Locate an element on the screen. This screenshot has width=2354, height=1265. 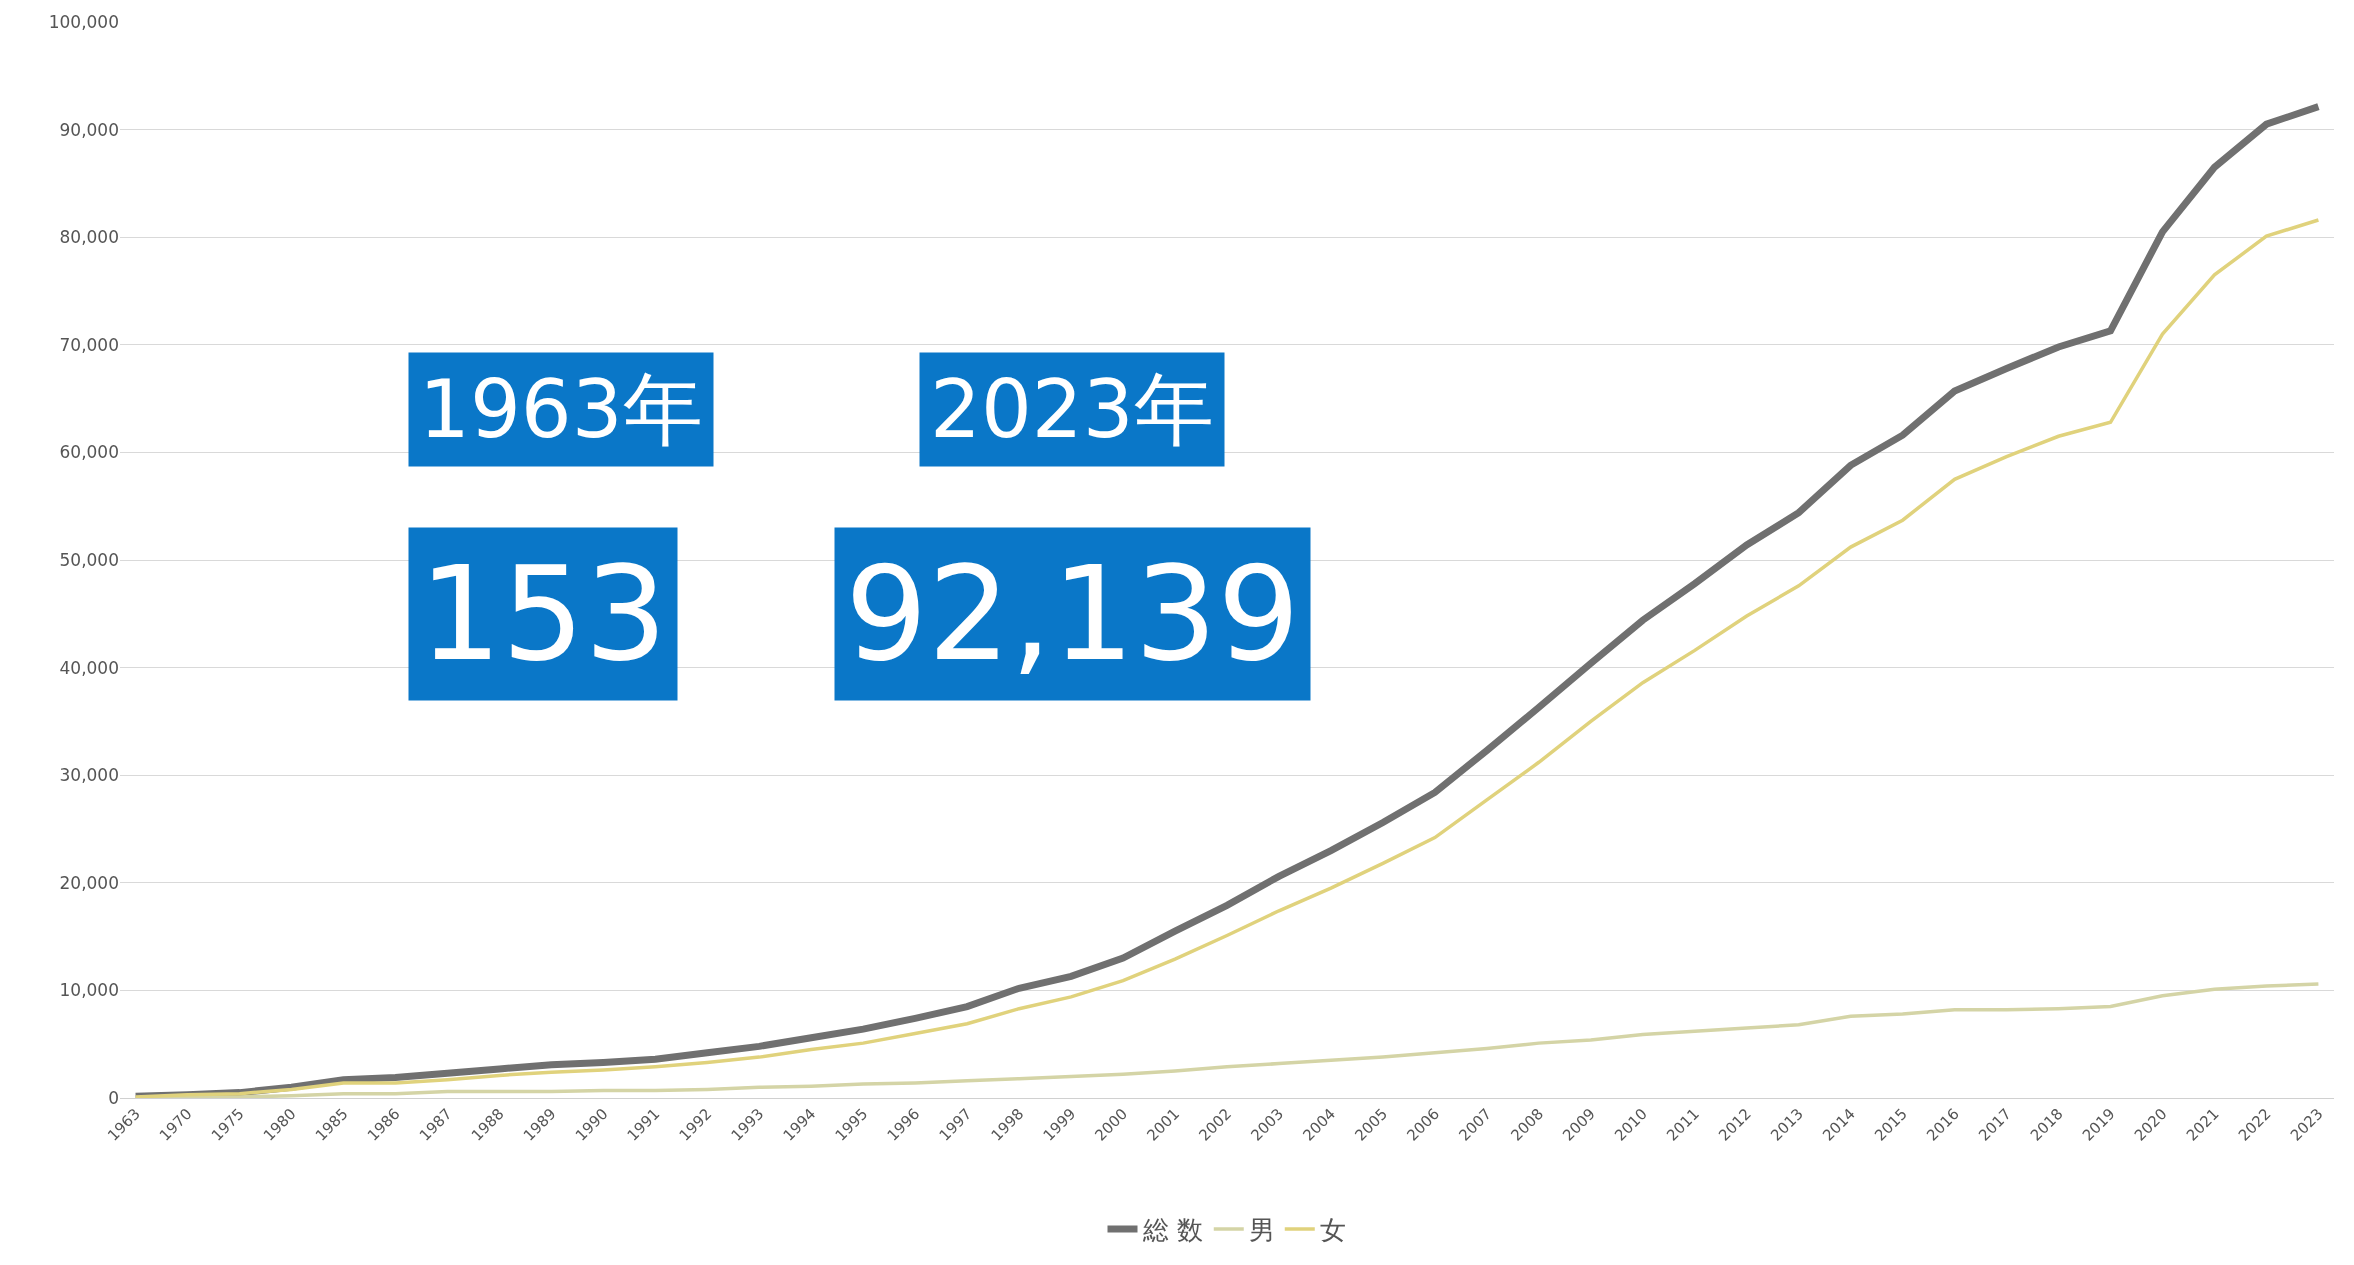
legend-label: 男 is located at coordinates (1261, 1230).